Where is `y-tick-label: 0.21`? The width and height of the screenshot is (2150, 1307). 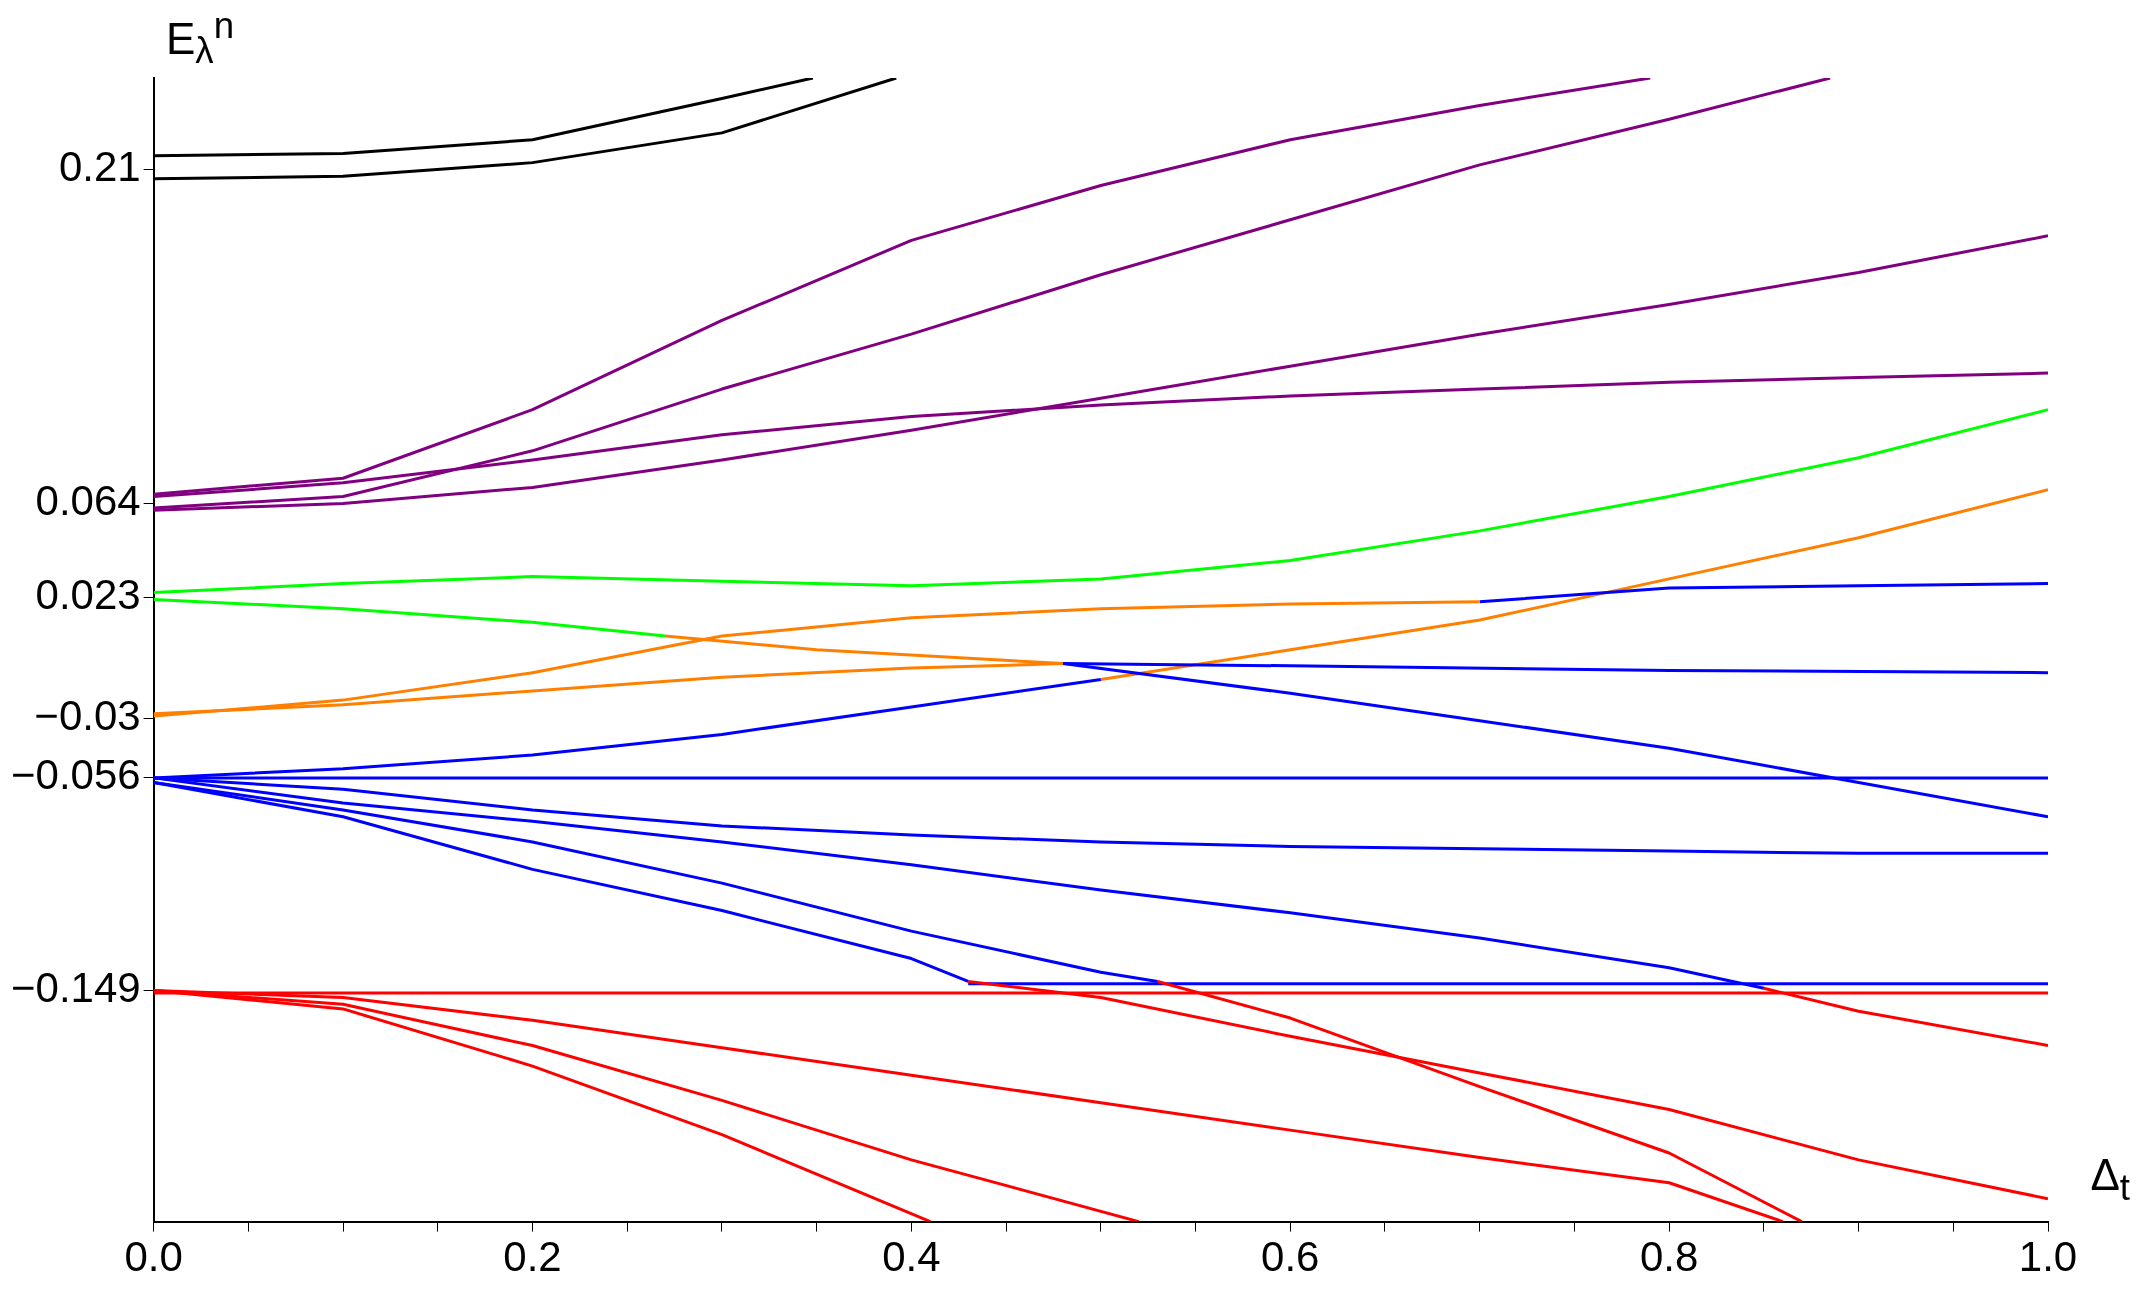 y-tick-label: 0.21 is located at coordinates (99, 167).